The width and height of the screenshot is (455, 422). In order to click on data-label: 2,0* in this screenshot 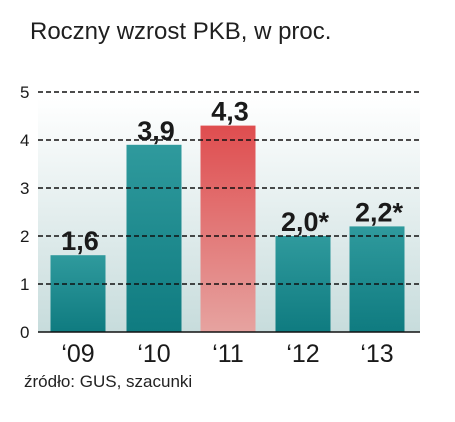, I will do `click(305, 222)`.